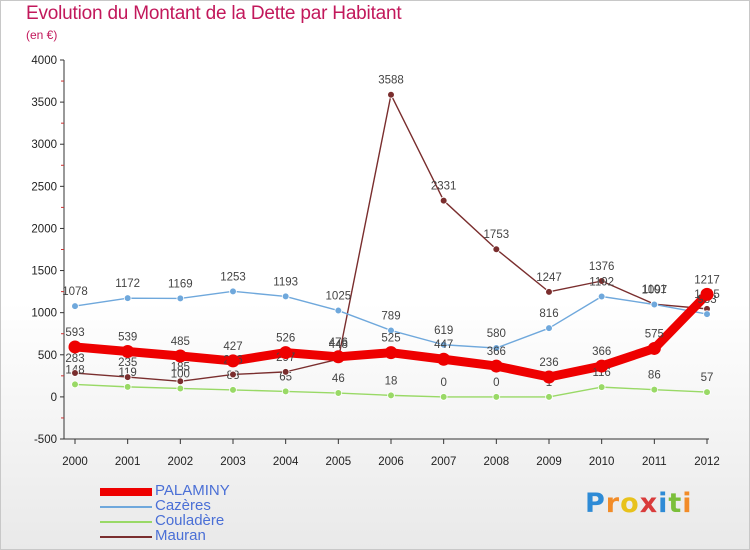 This screenshot has height=550, width=750. I want to click on data-label-palaminy: 236, so click(548, 363).